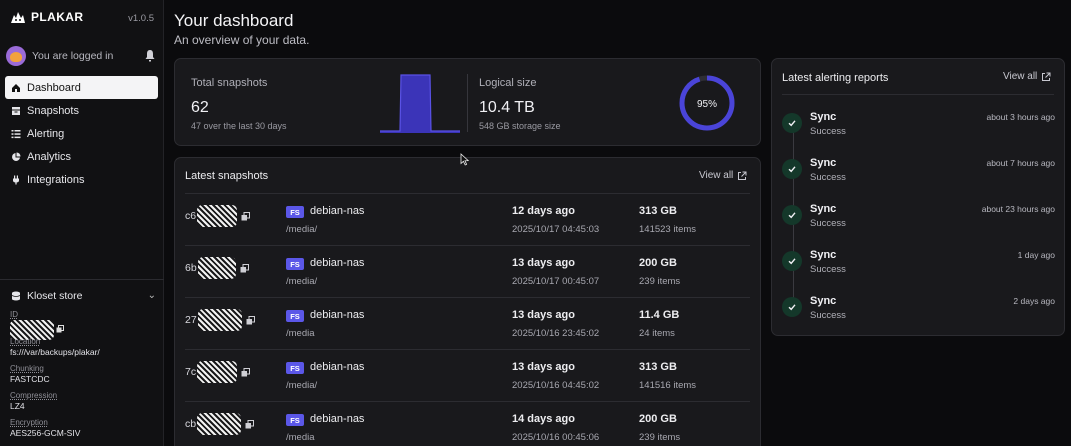 The image size is (1071, 446). I want to click on alert-time: about 23 hours ago, so click(1018, 209).